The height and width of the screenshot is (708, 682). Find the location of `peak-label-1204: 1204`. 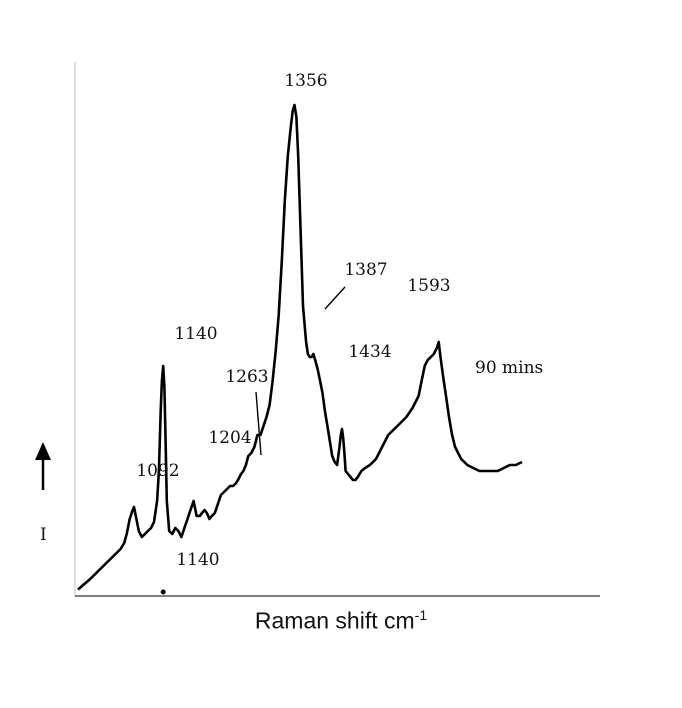

peak-label-1204: 1204 is located at coordinates (229, 438).